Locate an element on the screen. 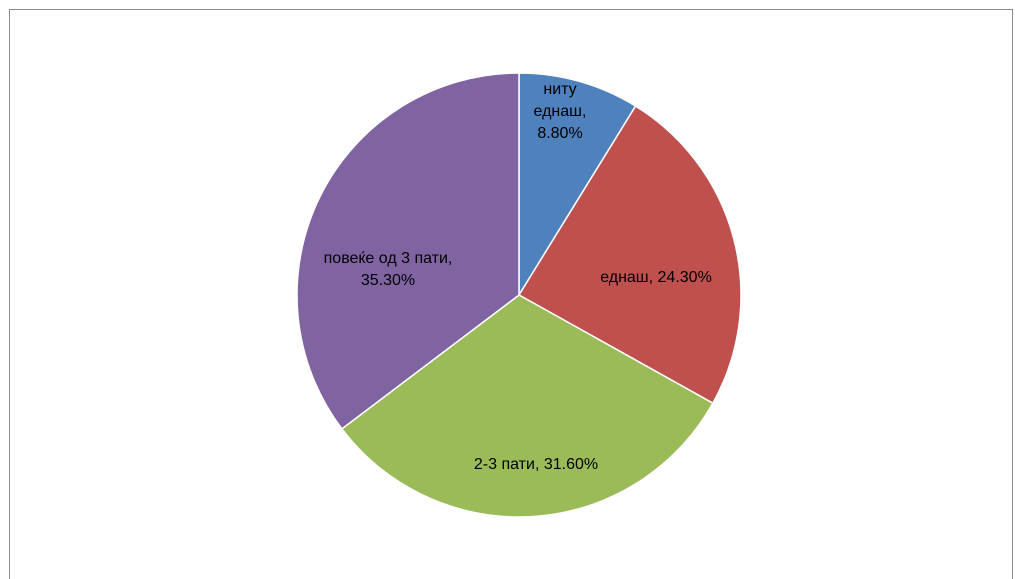  slice-label: 8.80% is located at coordinates (559, 133).